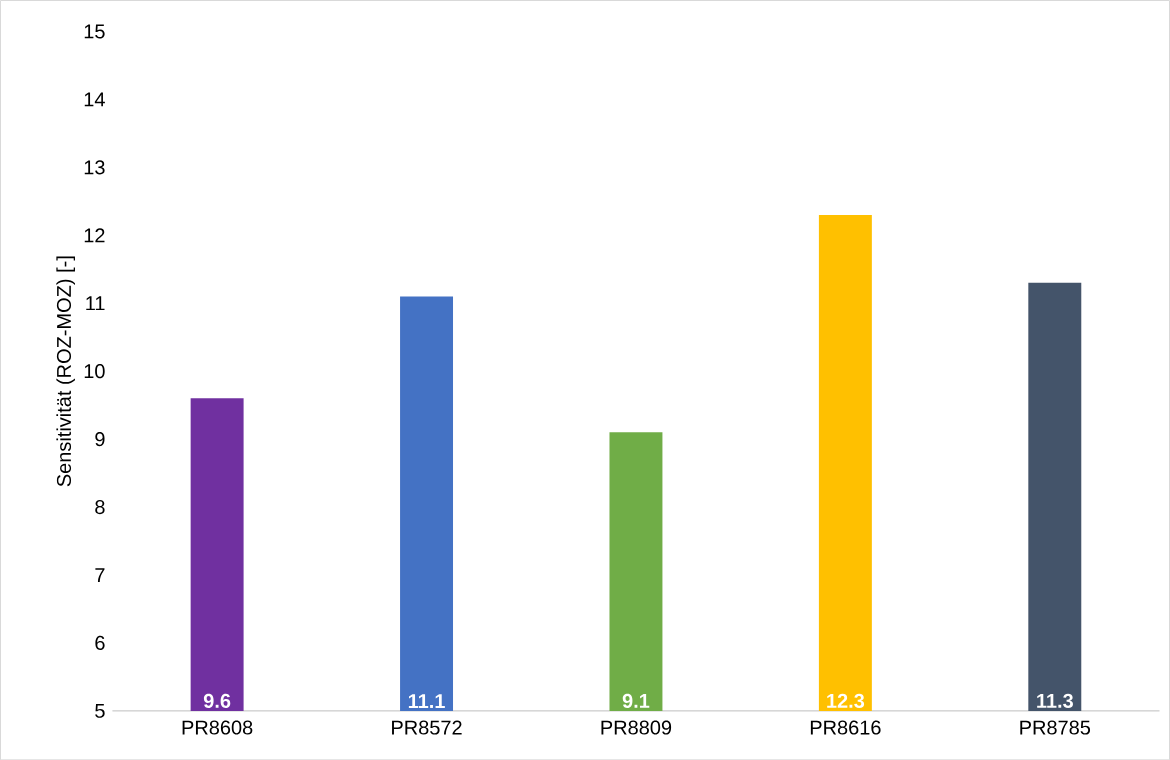 Image resolution: width=1170 pixels, height=760 pixels. What do you see at coordinates (217, 727) in the screenshot?
I see `x-tick-label: PR8608` at bounding box center [217, 727].